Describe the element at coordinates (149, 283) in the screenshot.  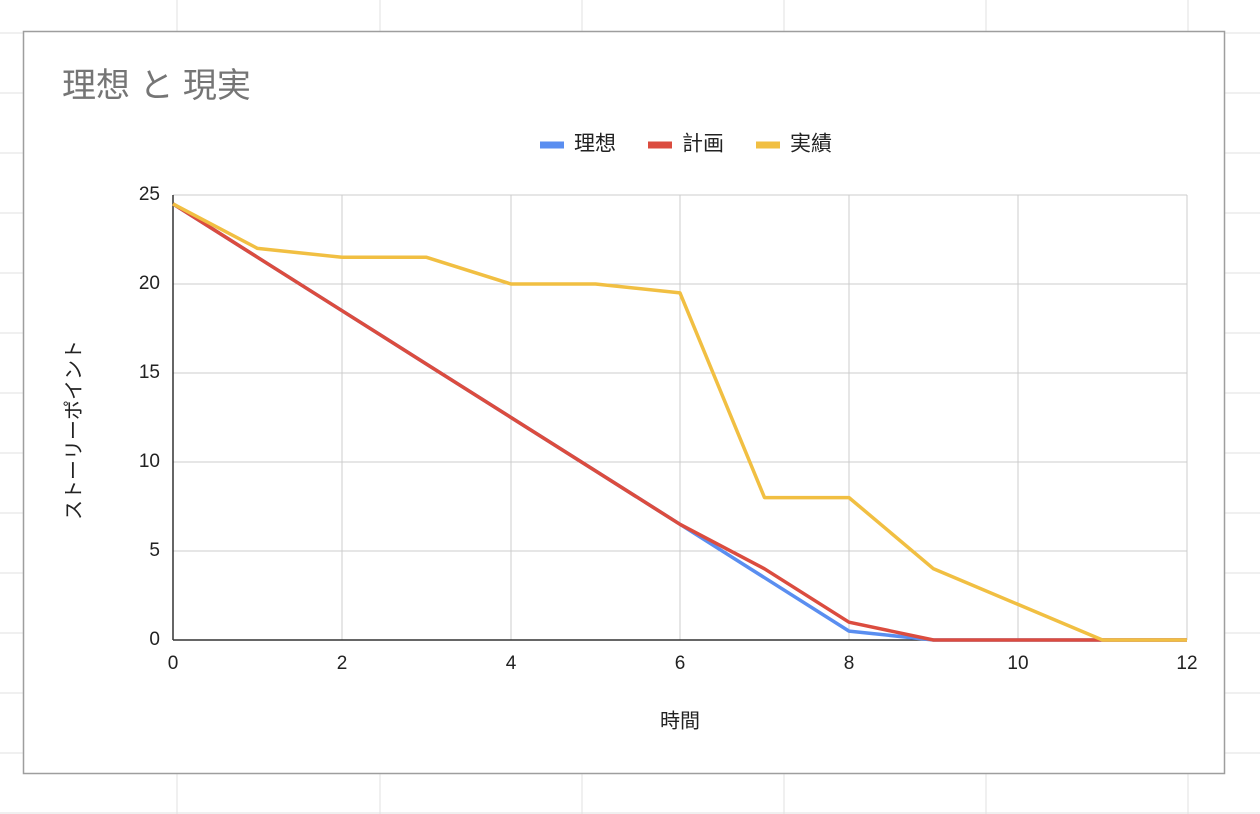
I see `y-tick-label: 20` at that location.